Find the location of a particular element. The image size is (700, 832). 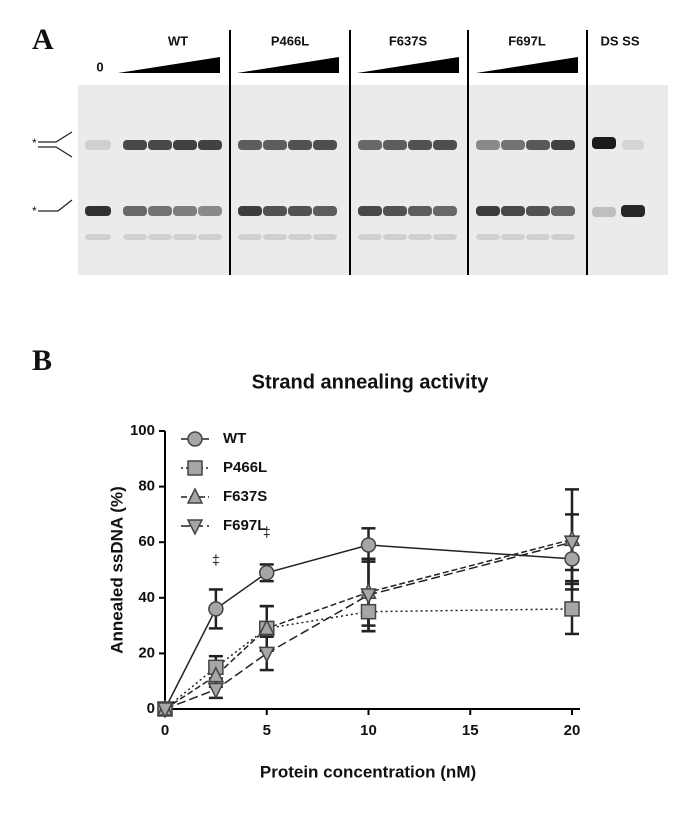

x-tick-label: 0 is located at coordinates (165, 730).